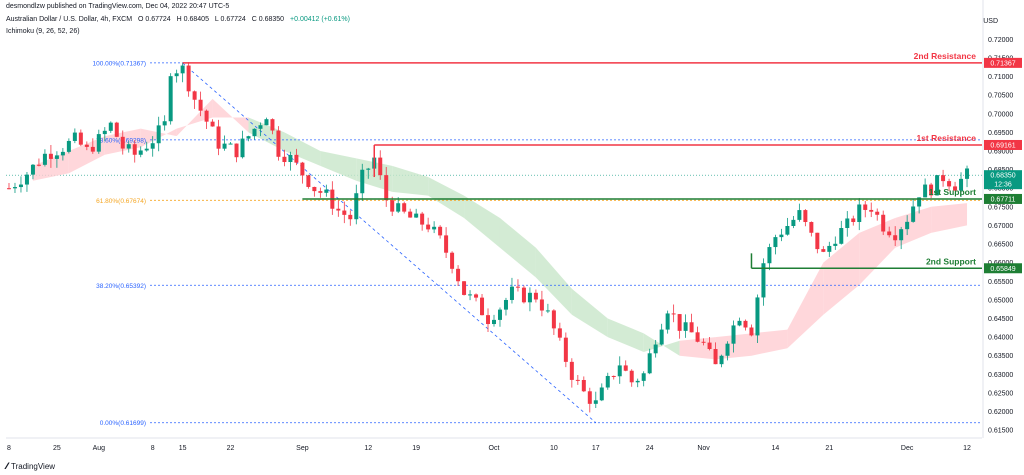 The width and height of the screenshot is (1024, 475). Describe the element at coordinates (1000, 40) in the screenshot. I see `y-tick-label: 0.72000` at that location.